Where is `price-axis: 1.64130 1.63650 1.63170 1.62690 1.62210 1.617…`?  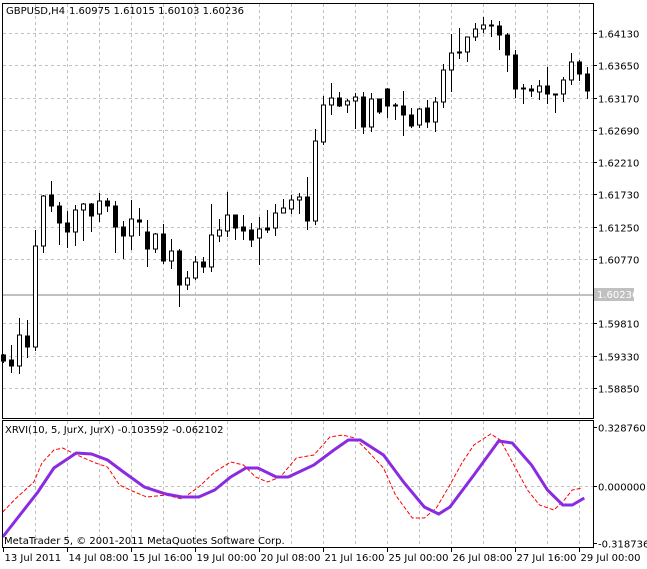
price-axis: 1.64130 1.63650 1.63170 1.62690 1.62210 1.617… is located at coordinates (616, 213).